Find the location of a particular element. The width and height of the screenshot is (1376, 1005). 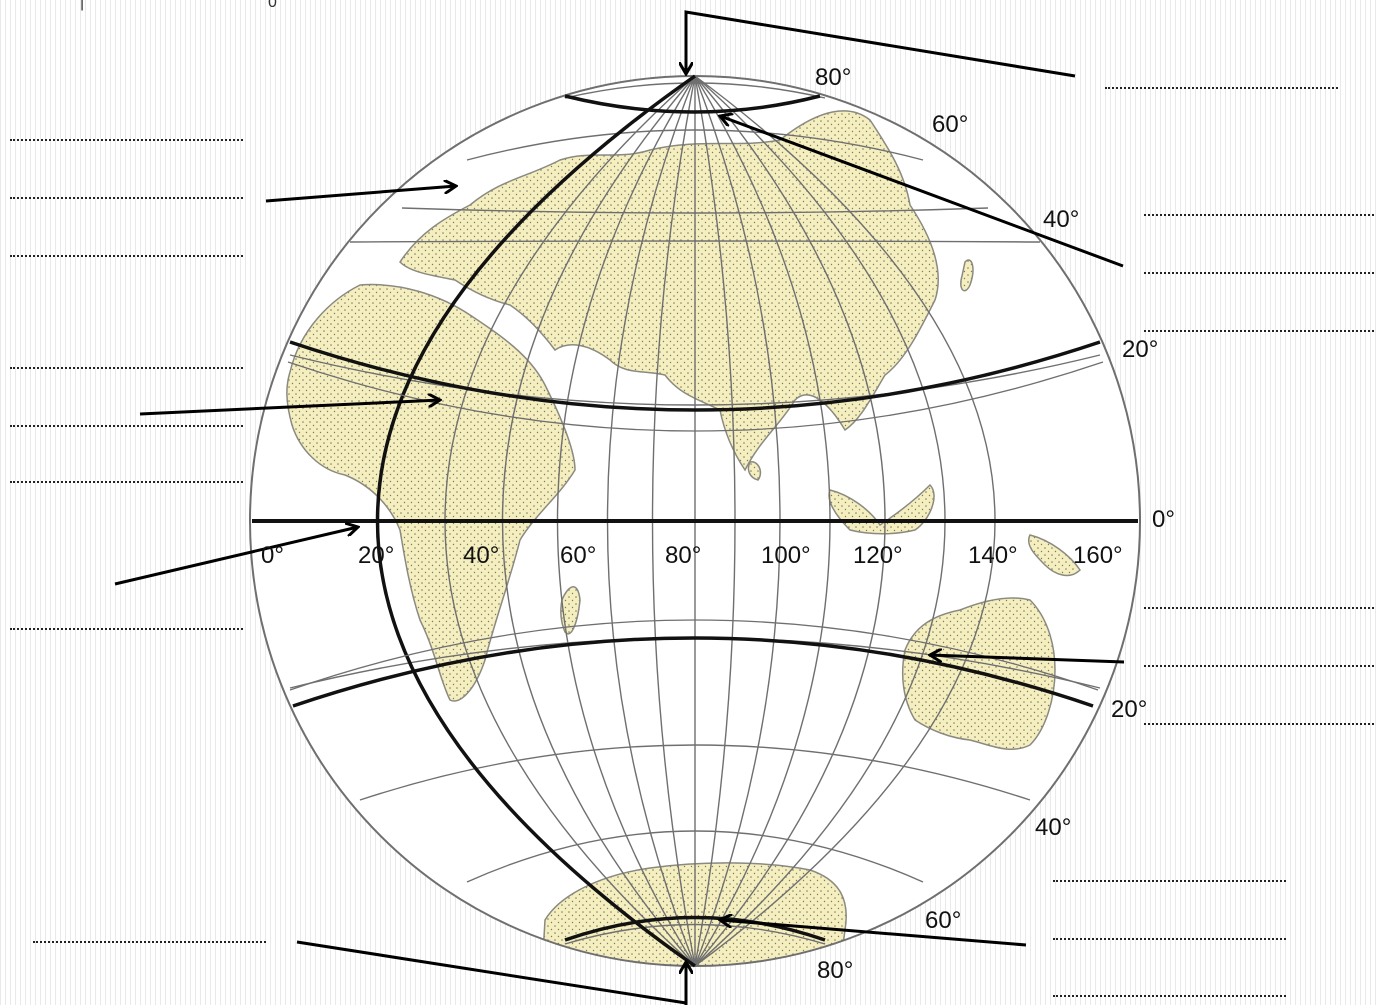

longitude-label: 120° is located at coordinates (878, 555).